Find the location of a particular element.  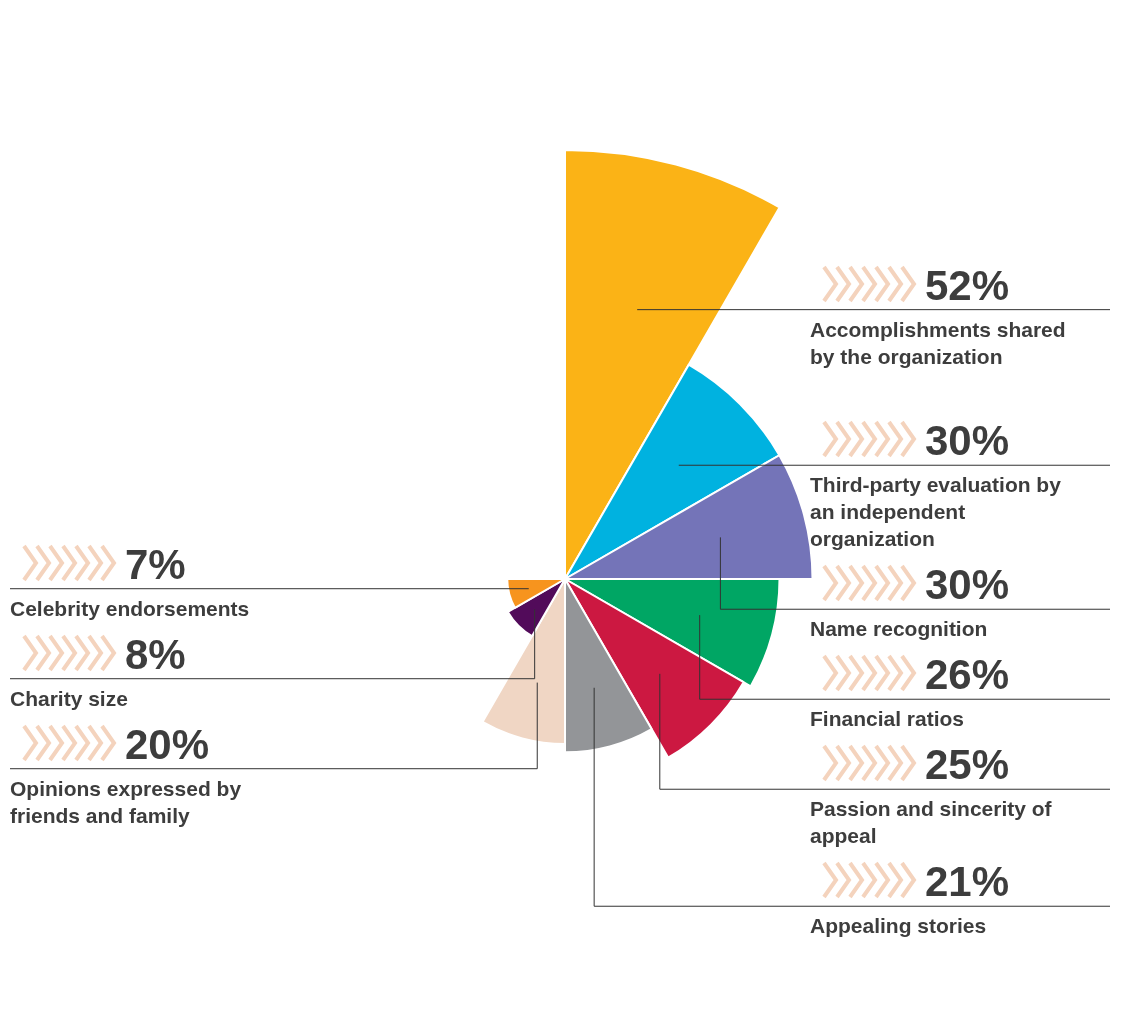

category-label: Celebrity endorsements is located at coordinates (130, 608).